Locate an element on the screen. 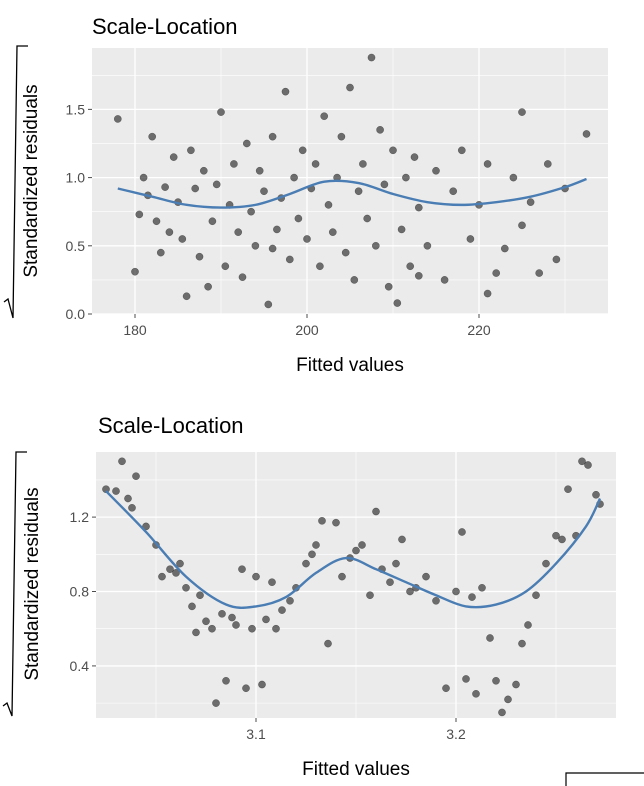 This screenshot has width=644, height=786. chart-1-y-tick-label: 0.5 is located at coordinates (76, 246).